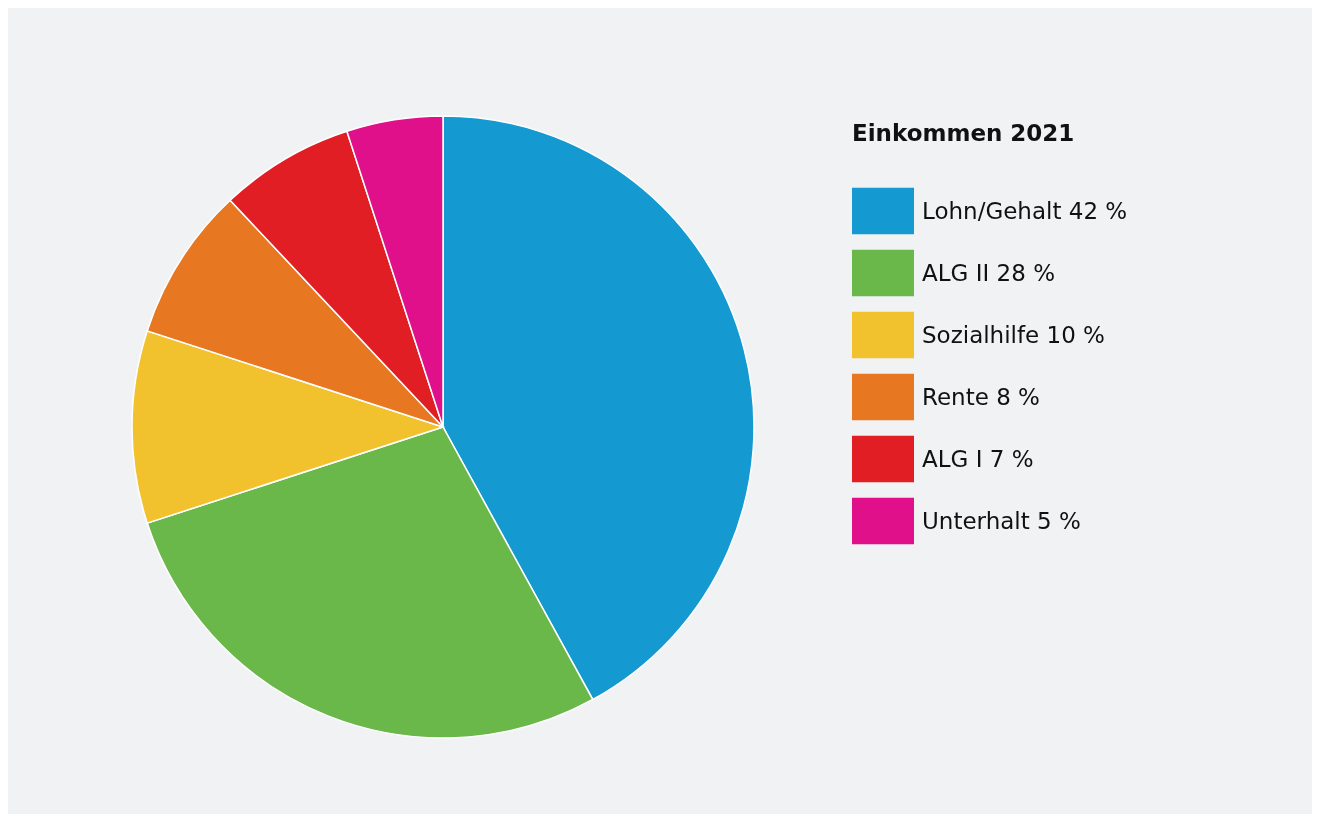  Describe the element at coordinates (1013, 335) in the screenshot. I see `legend-label: Sozialhilfe 10 %` at that location.